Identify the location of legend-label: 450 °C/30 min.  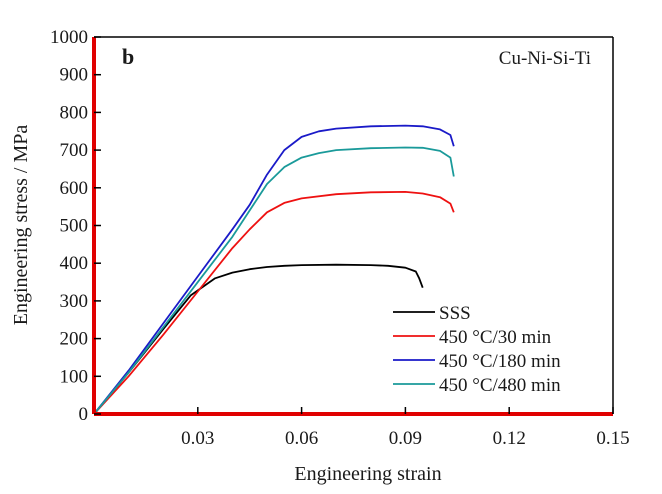
(495, 337).